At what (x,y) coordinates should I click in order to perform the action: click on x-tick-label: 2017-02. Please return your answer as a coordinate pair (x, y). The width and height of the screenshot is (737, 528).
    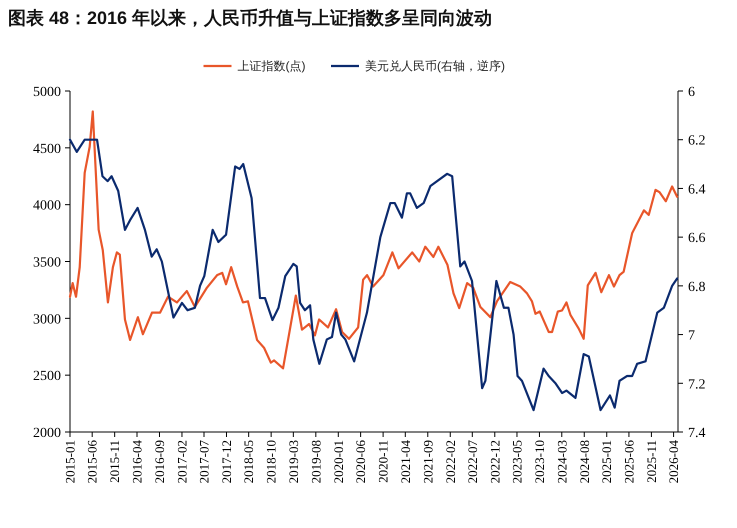
    Looking at the image, I should click on (182, 462).